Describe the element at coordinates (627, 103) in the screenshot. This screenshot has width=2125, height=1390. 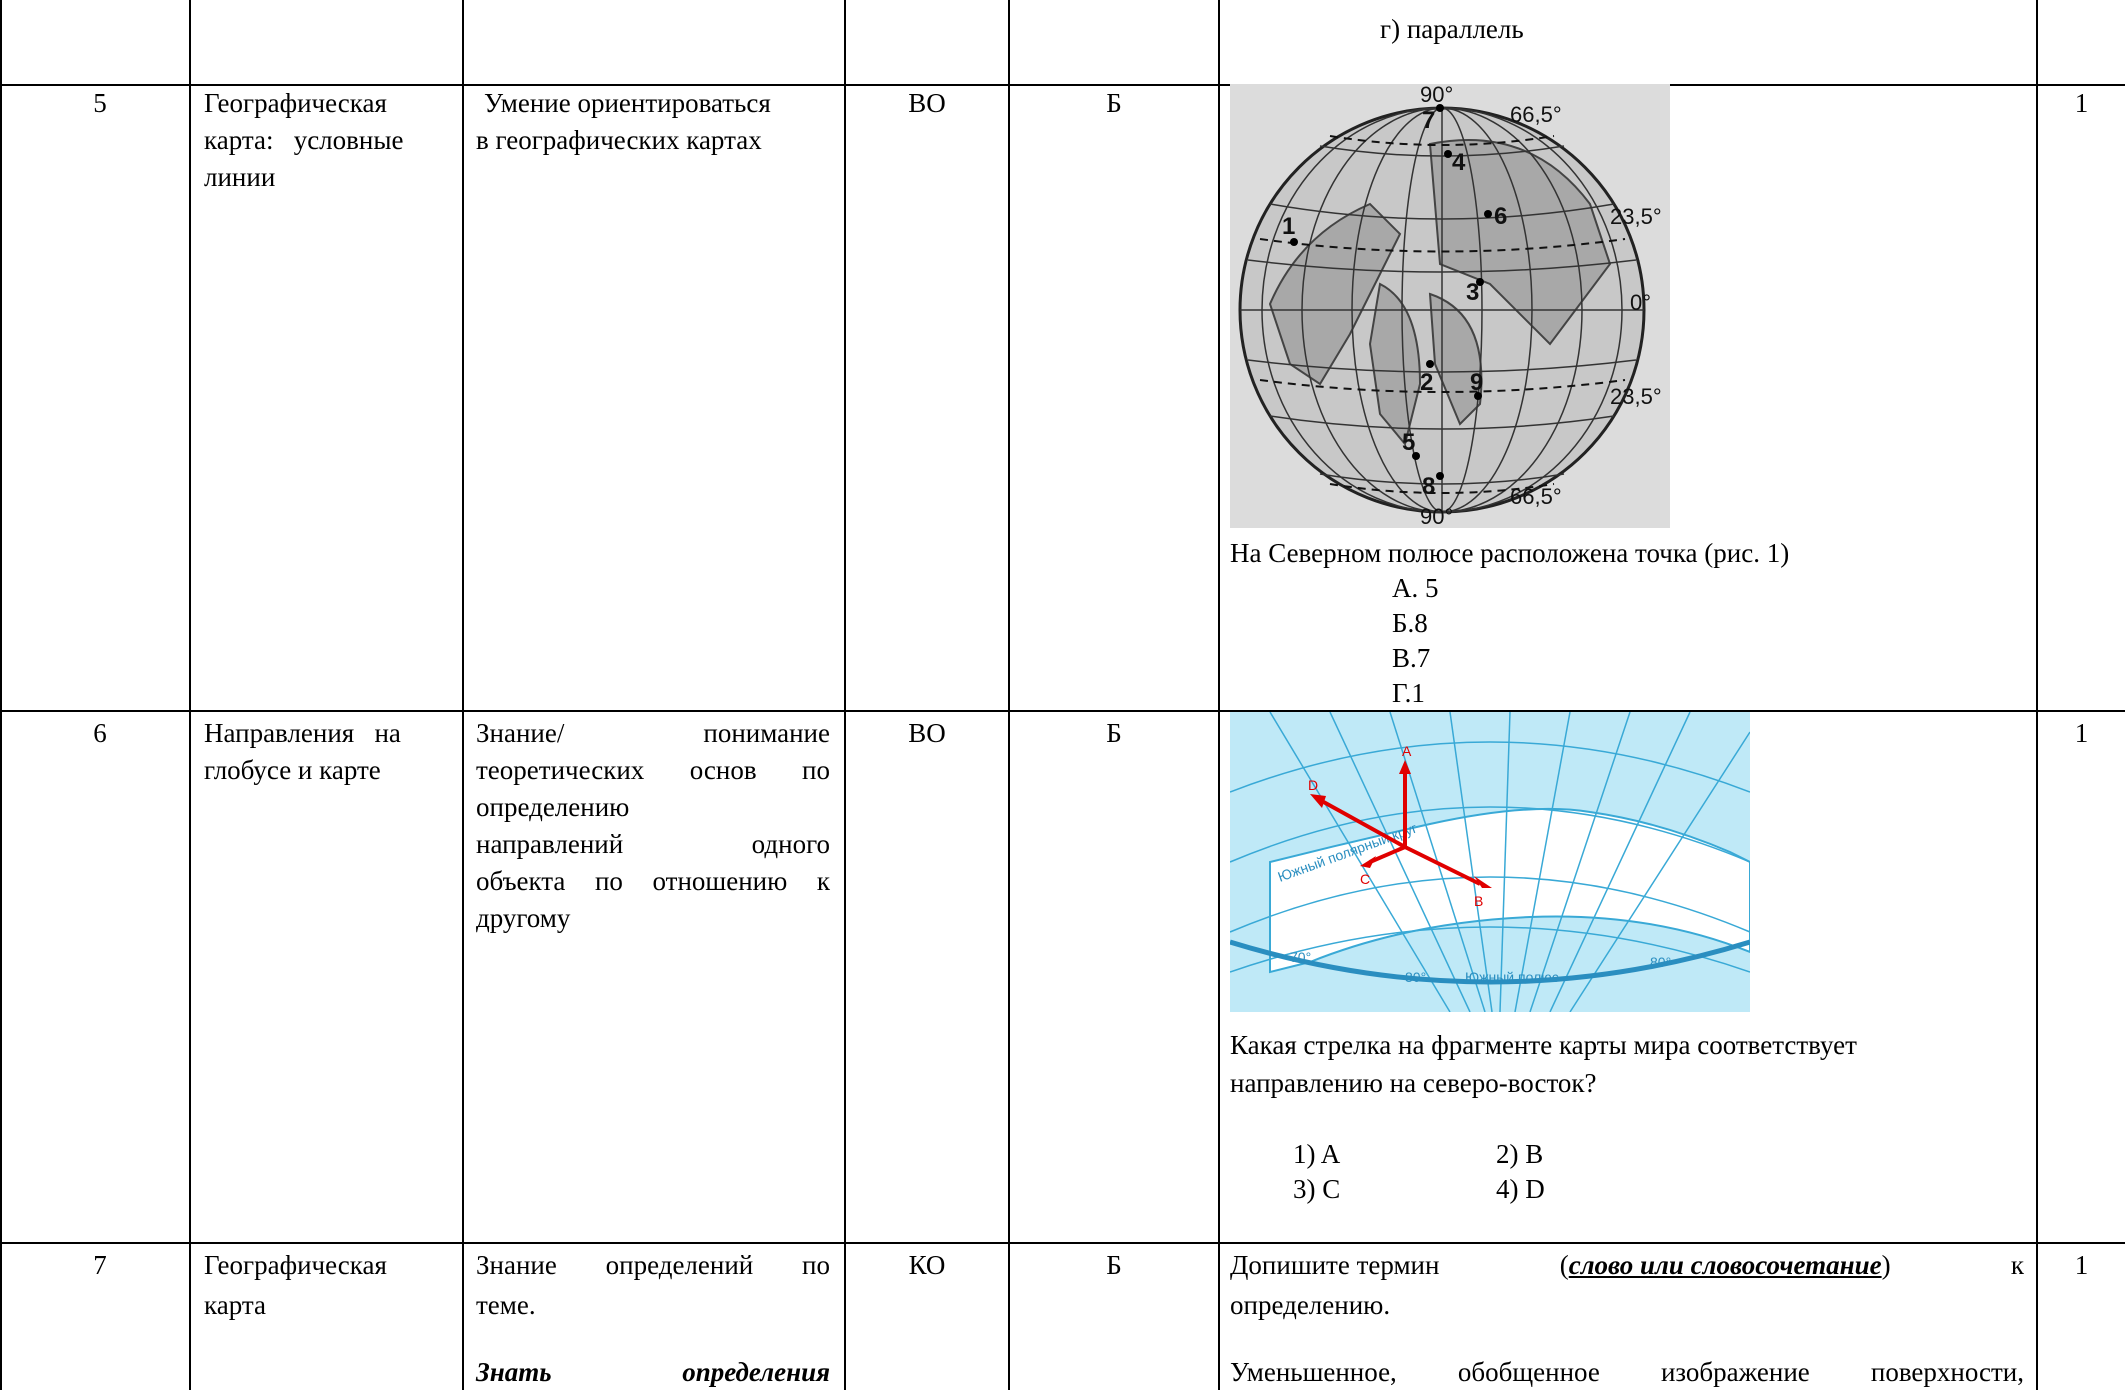
I see `skill-line: Умение ориентироваться` at that location.